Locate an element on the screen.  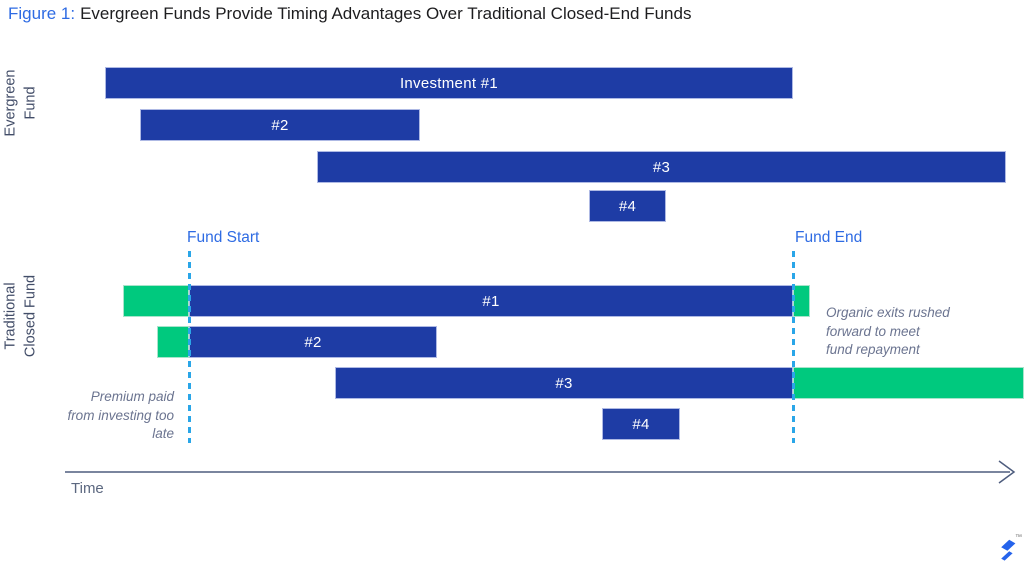
annotation-text: Premium paid from investing too late is located at coordinates (120, 415).